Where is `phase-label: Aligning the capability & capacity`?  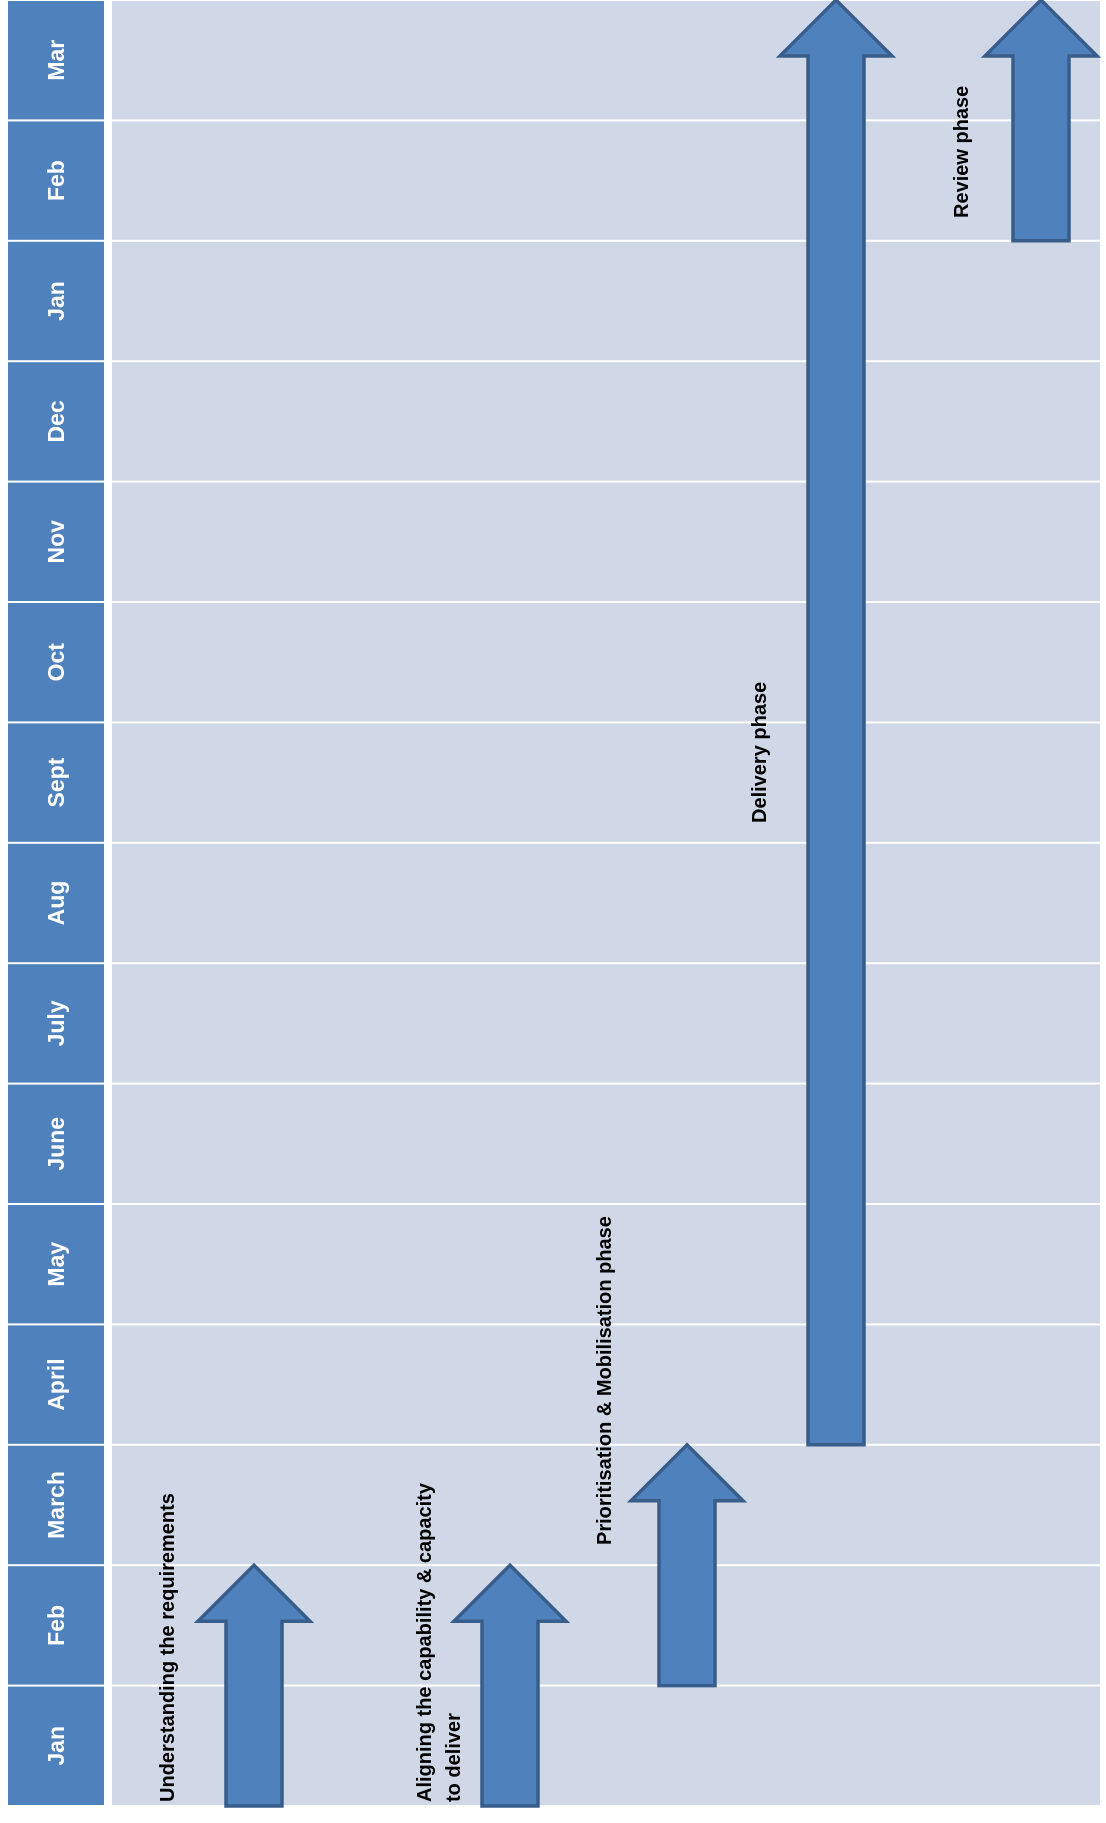
phase-label: Aligning the capability & capacity is located at coordinates (425, 1642).